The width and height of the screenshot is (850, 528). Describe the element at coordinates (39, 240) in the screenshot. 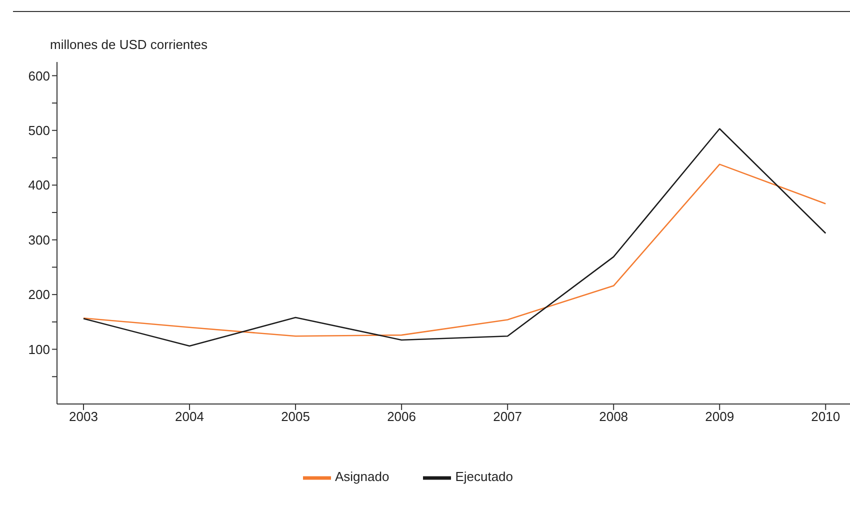

I see `y-tick-label: 300` at that location.